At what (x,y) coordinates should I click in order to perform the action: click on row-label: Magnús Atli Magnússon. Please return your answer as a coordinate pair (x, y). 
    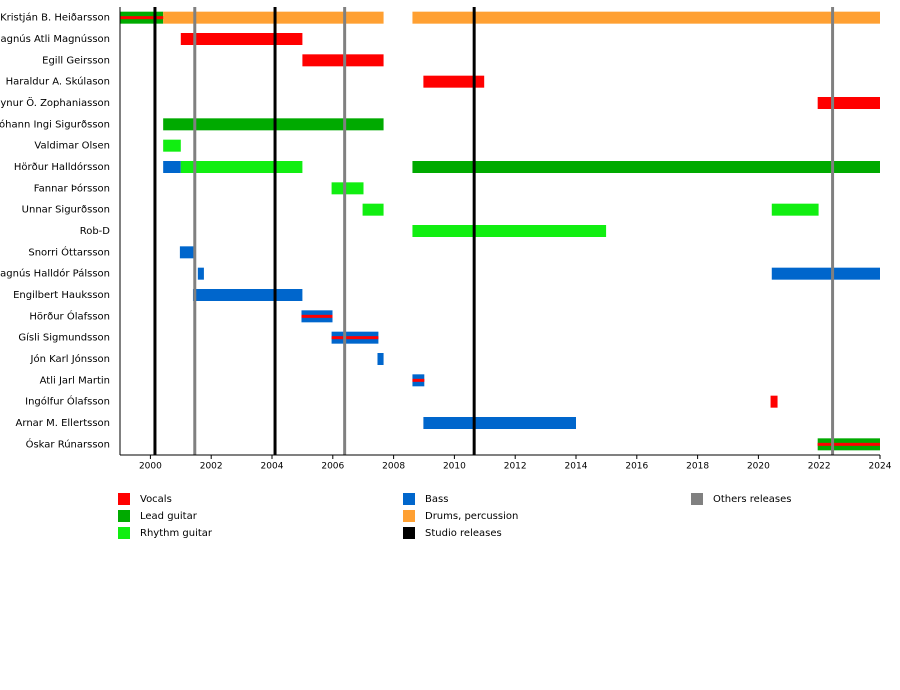
    Looking at the image, I should click on (55, 39).